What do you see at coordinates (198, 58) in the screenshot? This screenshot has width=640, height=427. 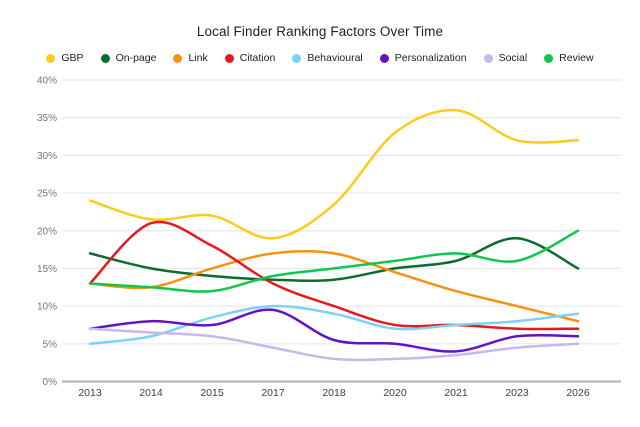 I see `legend-label: Link` at bounding box center [198, 58].